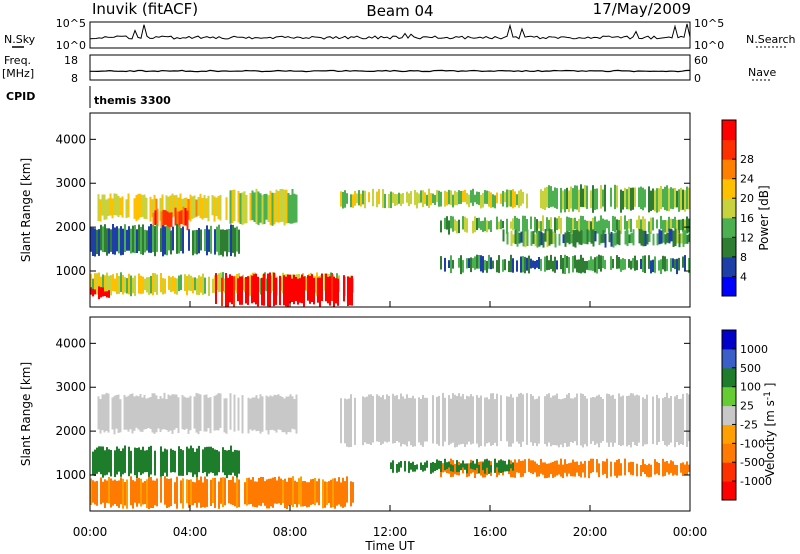  I want to click on nsearch-tick-bottom: 10^0, so click(709, 45).